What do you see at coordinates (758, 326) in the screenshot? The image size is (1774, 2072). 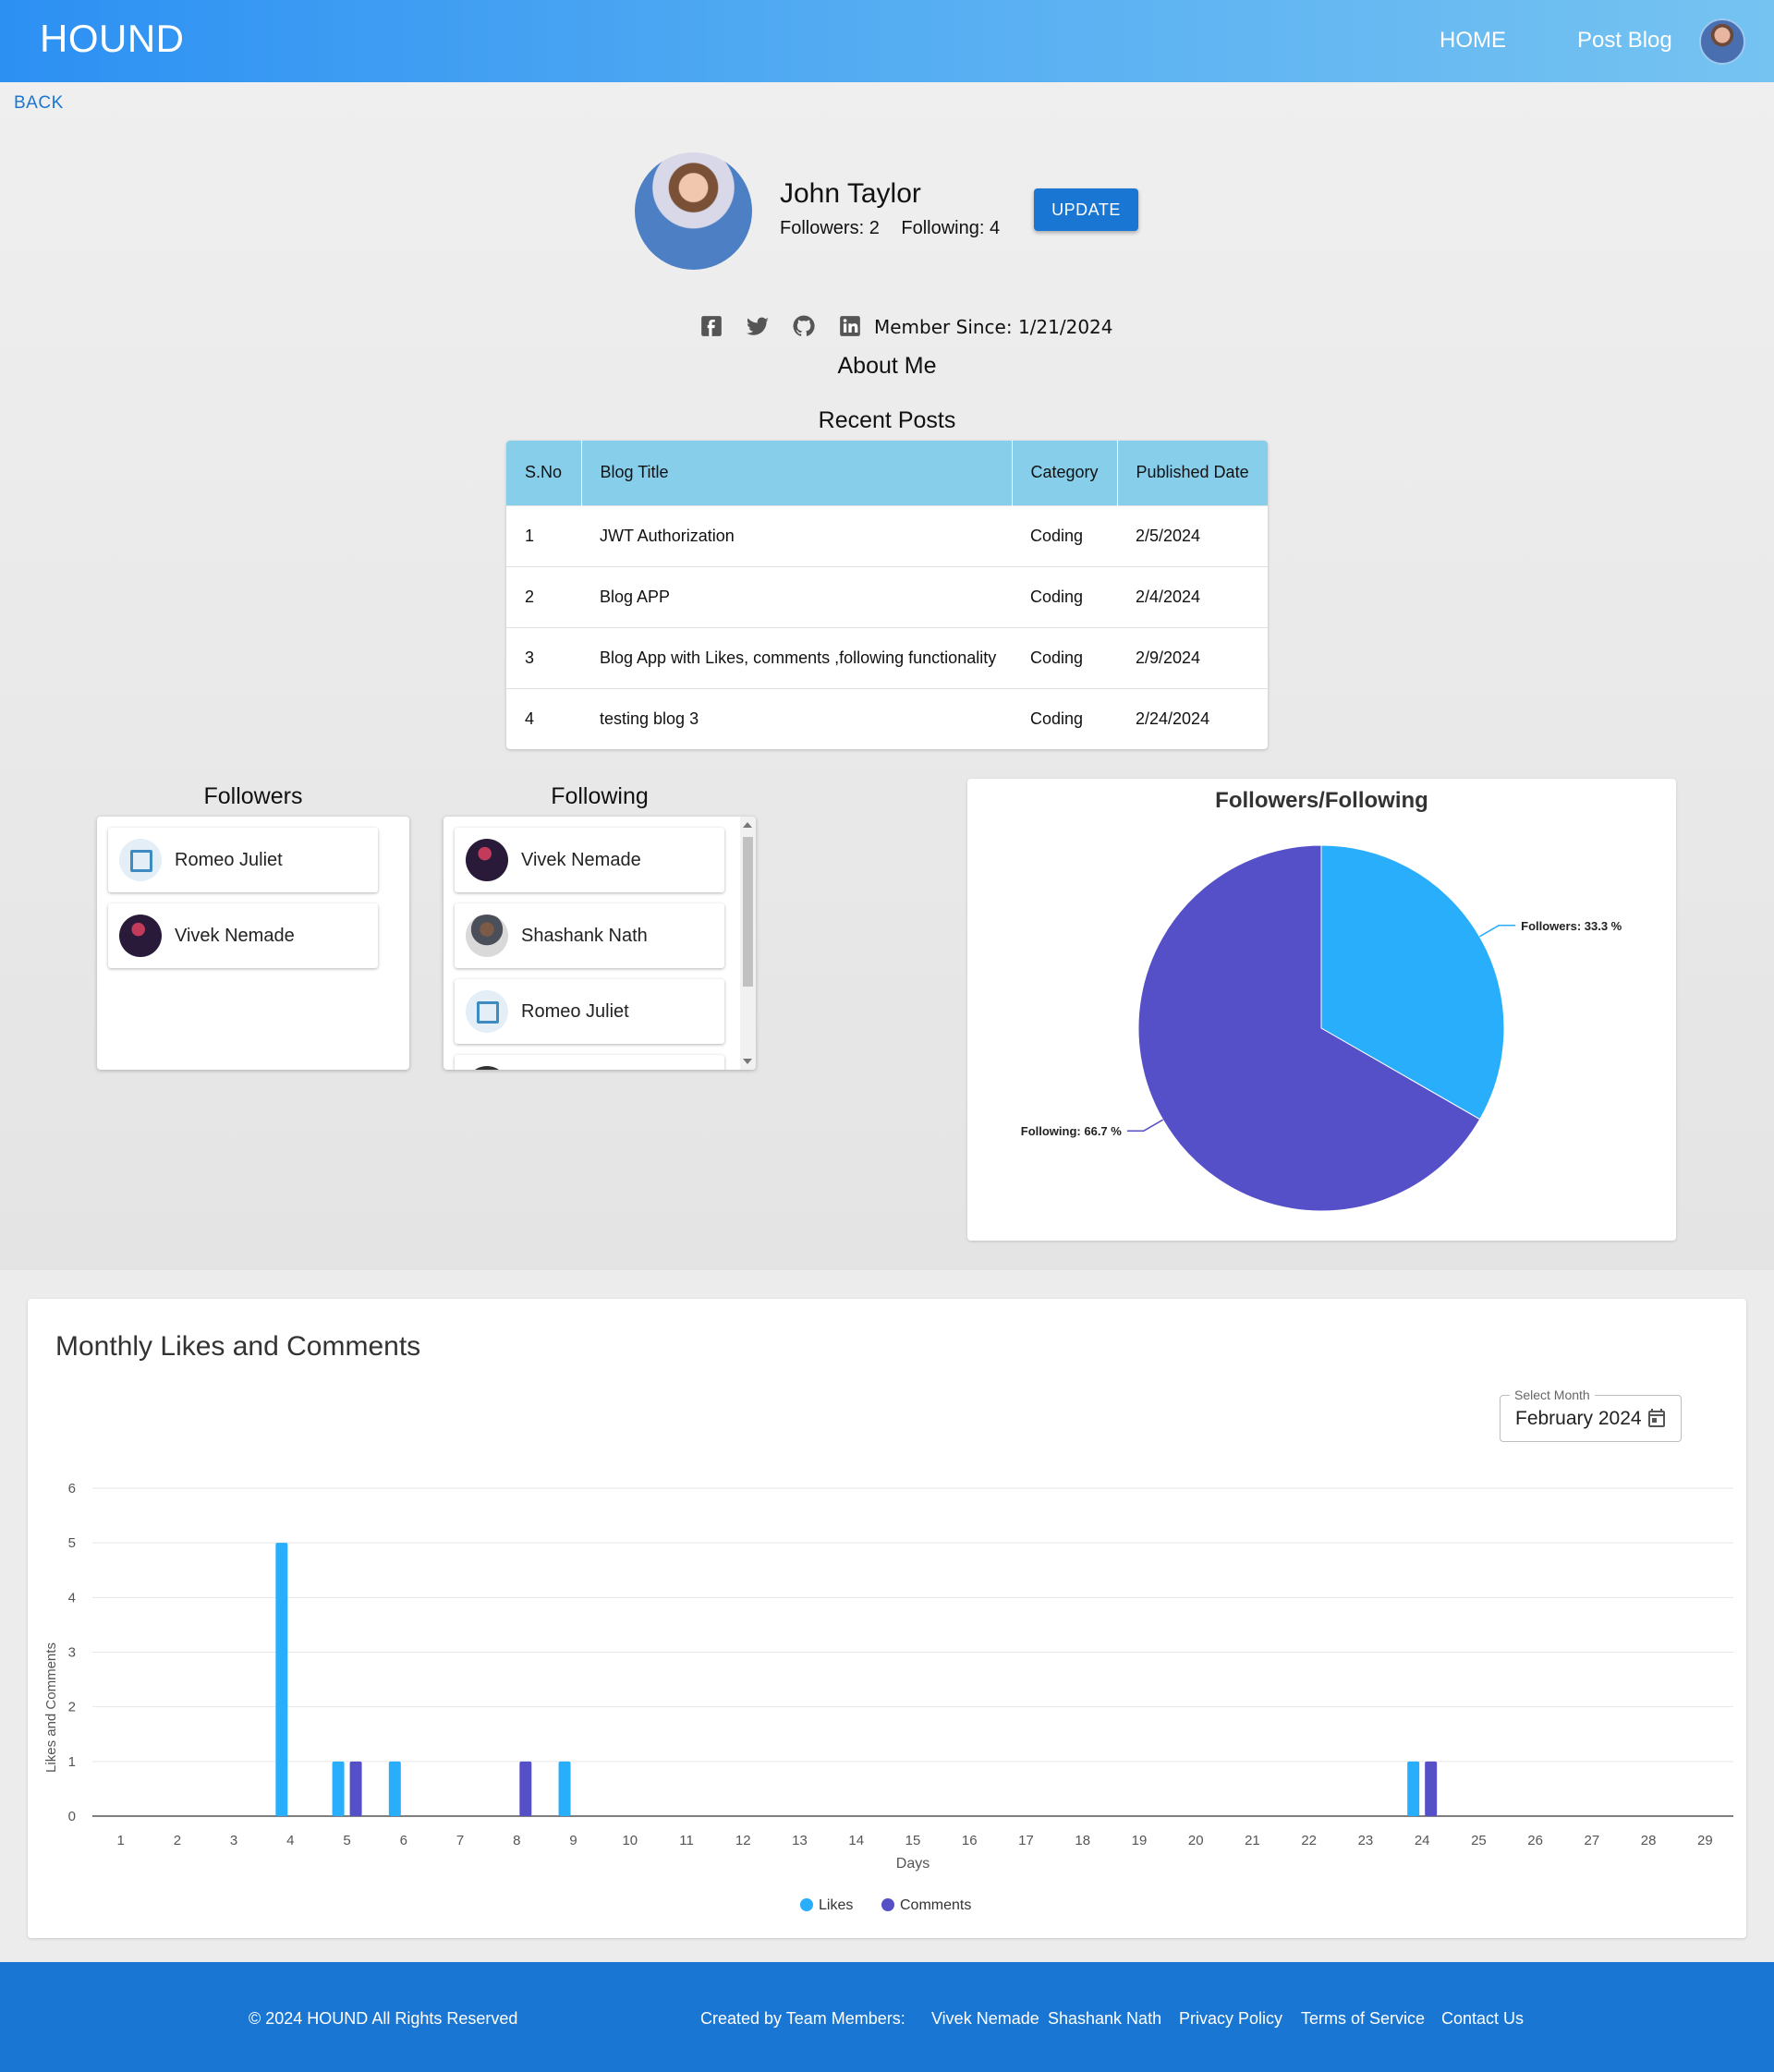 I see `twitter-icon` at bounding box center [758, 326].